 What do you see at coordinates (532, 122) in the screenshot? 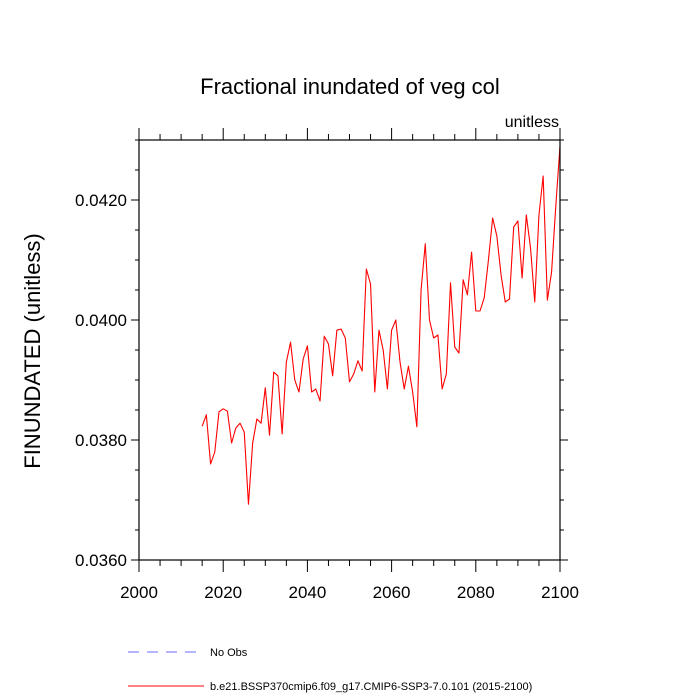
I see `units-label: unitless` at bounding box center [532, 122].